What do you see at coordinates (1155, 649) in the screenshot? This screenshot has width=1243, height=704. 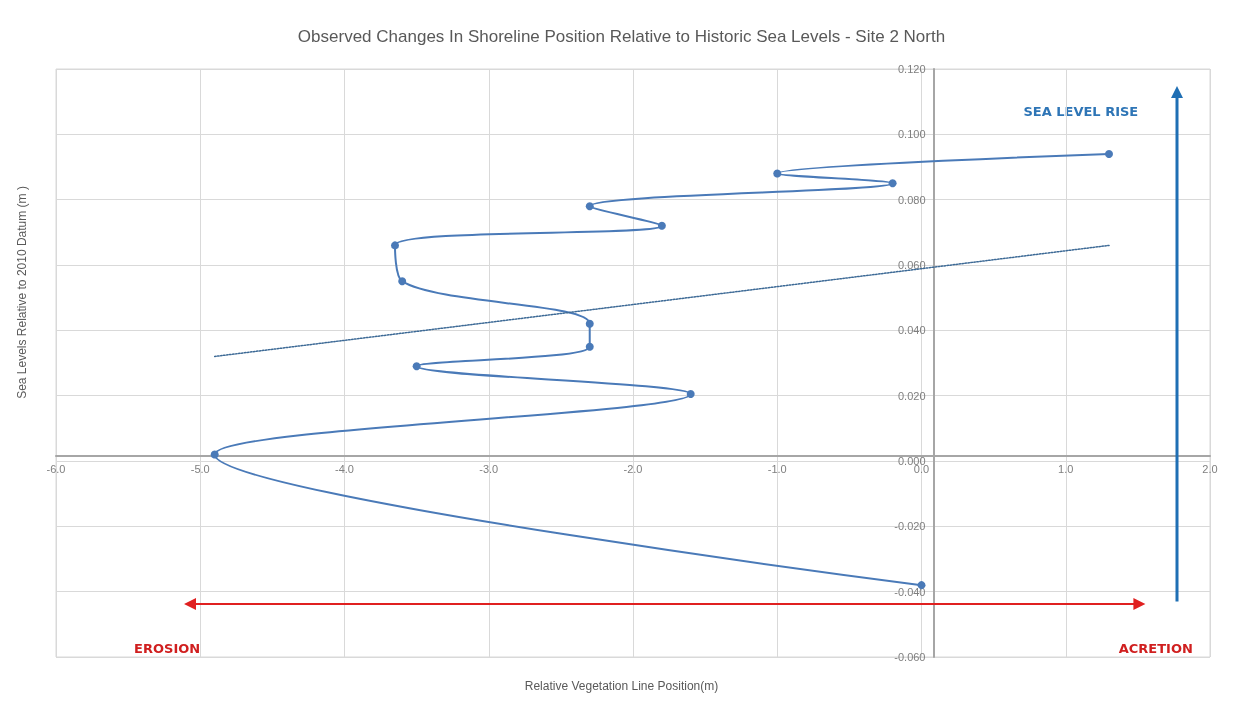 I see `annotation: ACRETION` at bounding box center [1155, 649].